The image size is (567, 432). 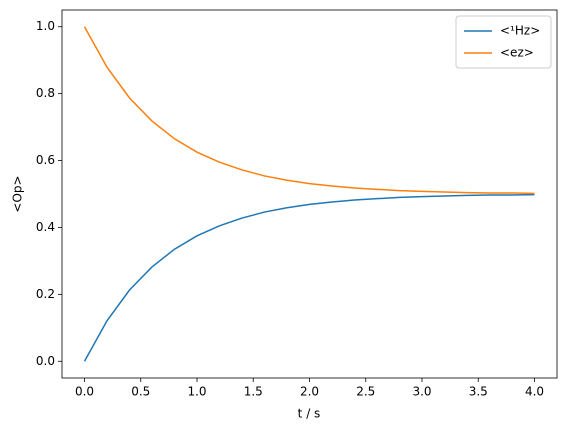 What do you see at coordinates (45, 160) in the screenshot?
I see `y-tick-label: 0.6` at bounding box center [45, 160].